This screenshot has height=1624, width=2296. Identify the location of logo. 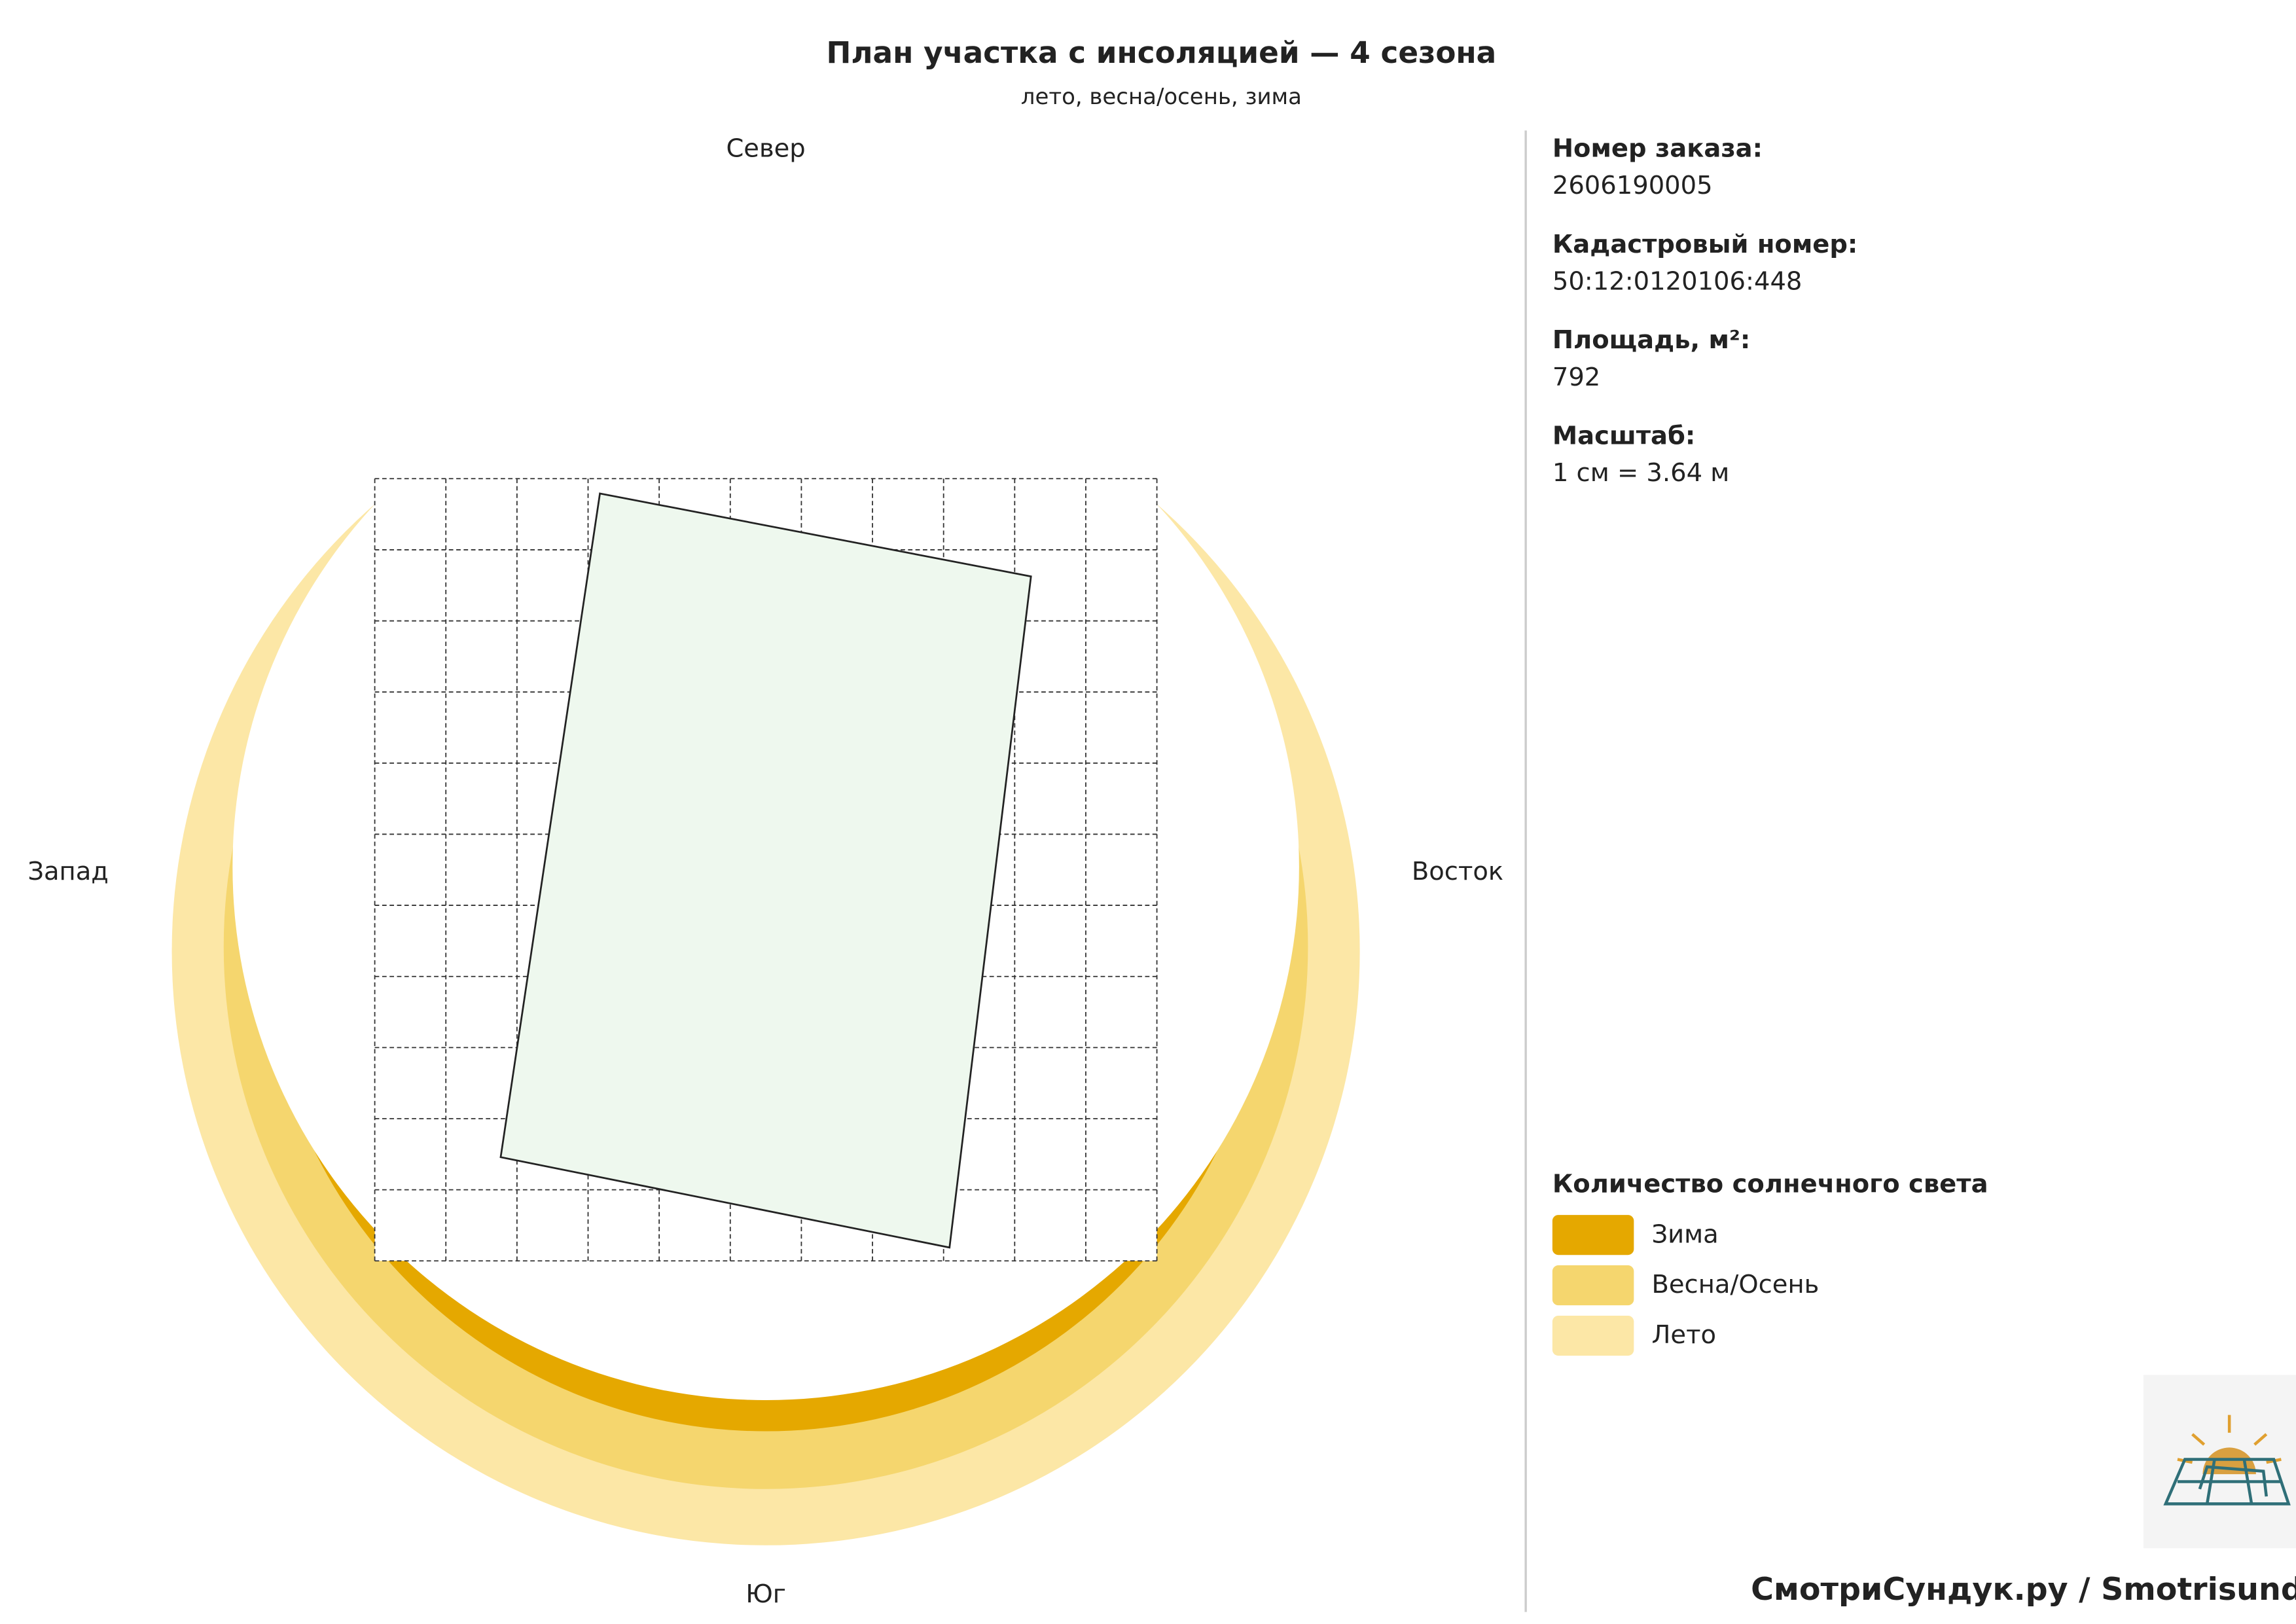
(2219, 1462).